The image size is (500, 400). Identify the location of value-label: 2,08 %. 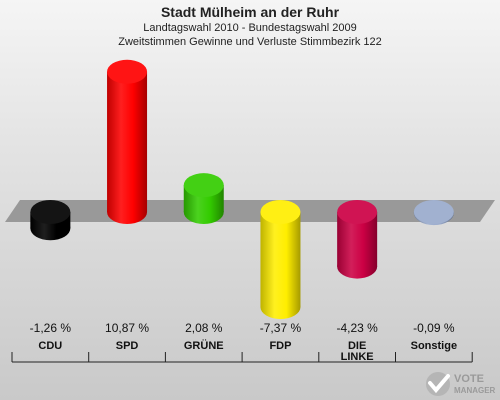
(204, 328).